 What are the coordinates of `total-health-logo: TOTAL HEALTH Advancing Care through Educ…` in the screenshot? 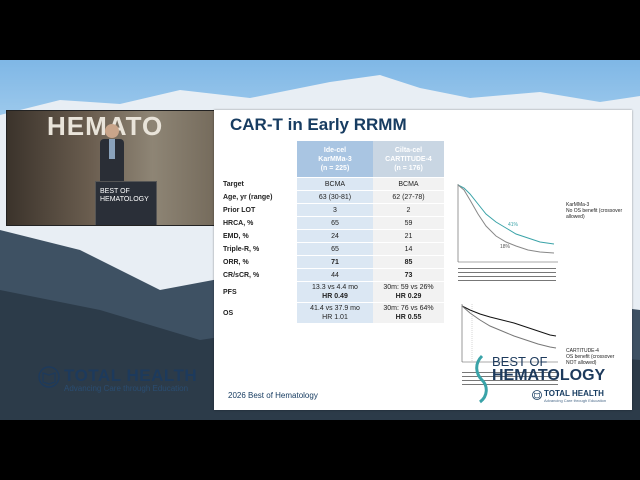 It's located at (117, 379).